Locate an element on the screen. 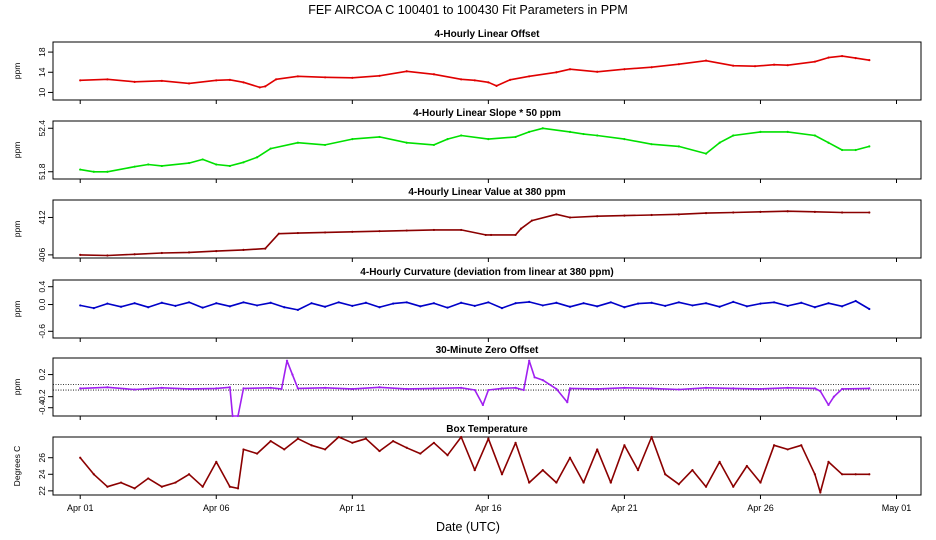  x-tick-label: Apr 26 is located at coordinates (760, 508).